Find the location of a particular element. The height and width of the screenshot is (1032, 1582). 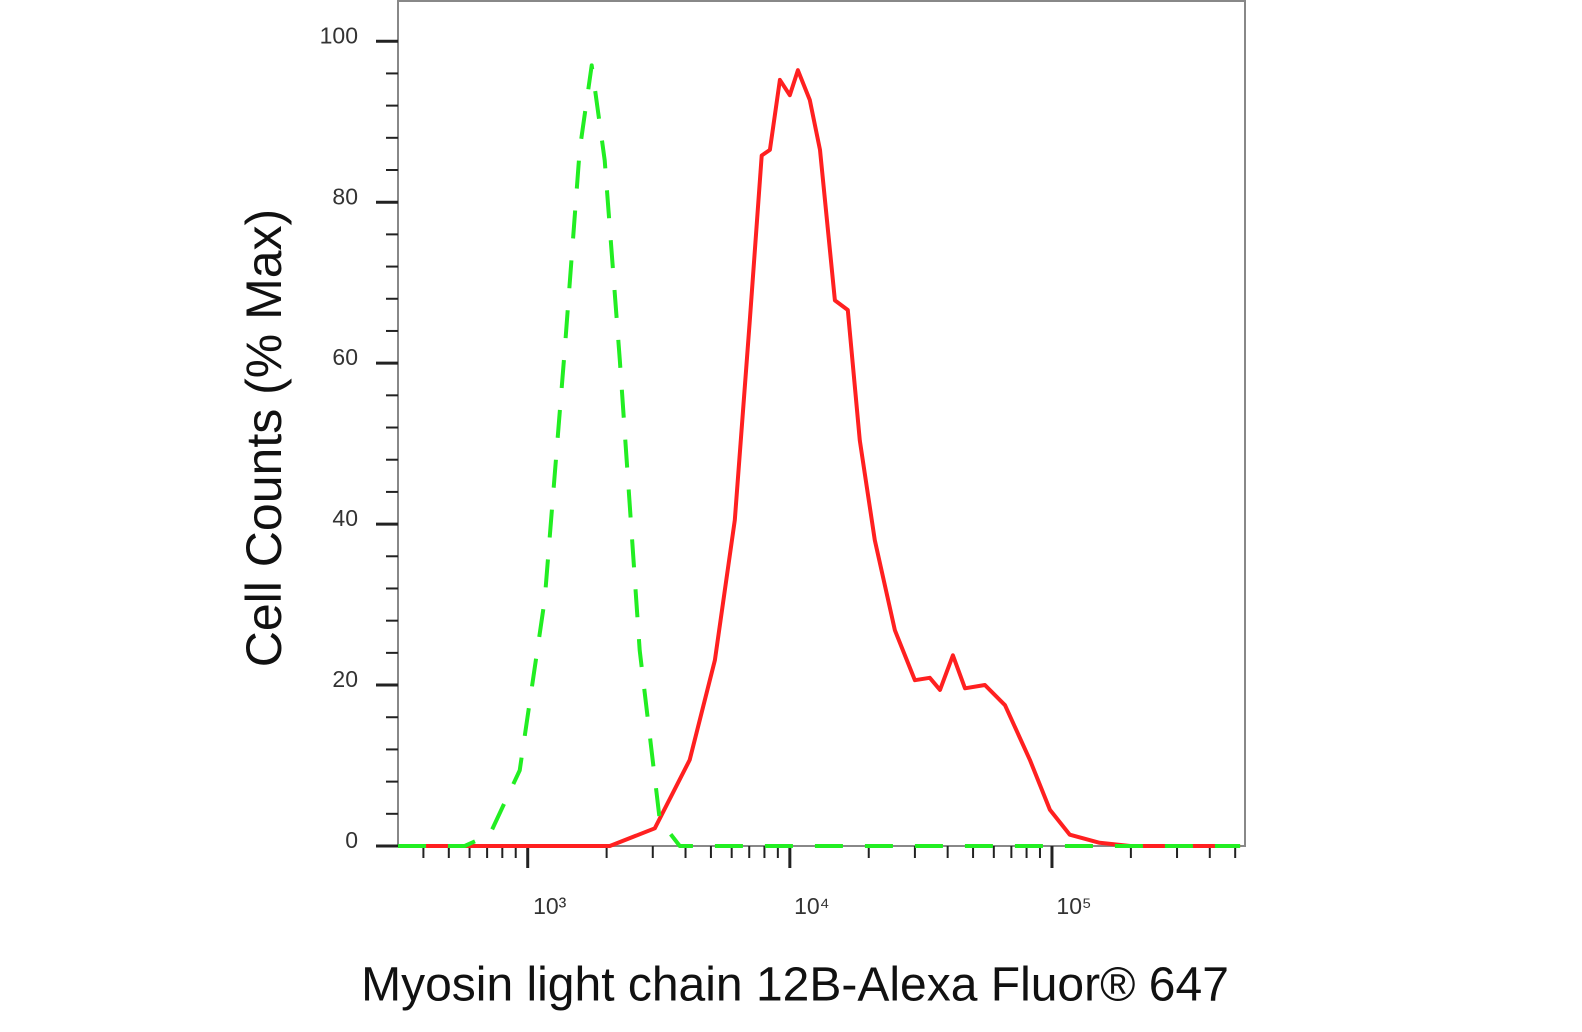

x-tick-label: 10⁴ is located at coordinates (811, 906).